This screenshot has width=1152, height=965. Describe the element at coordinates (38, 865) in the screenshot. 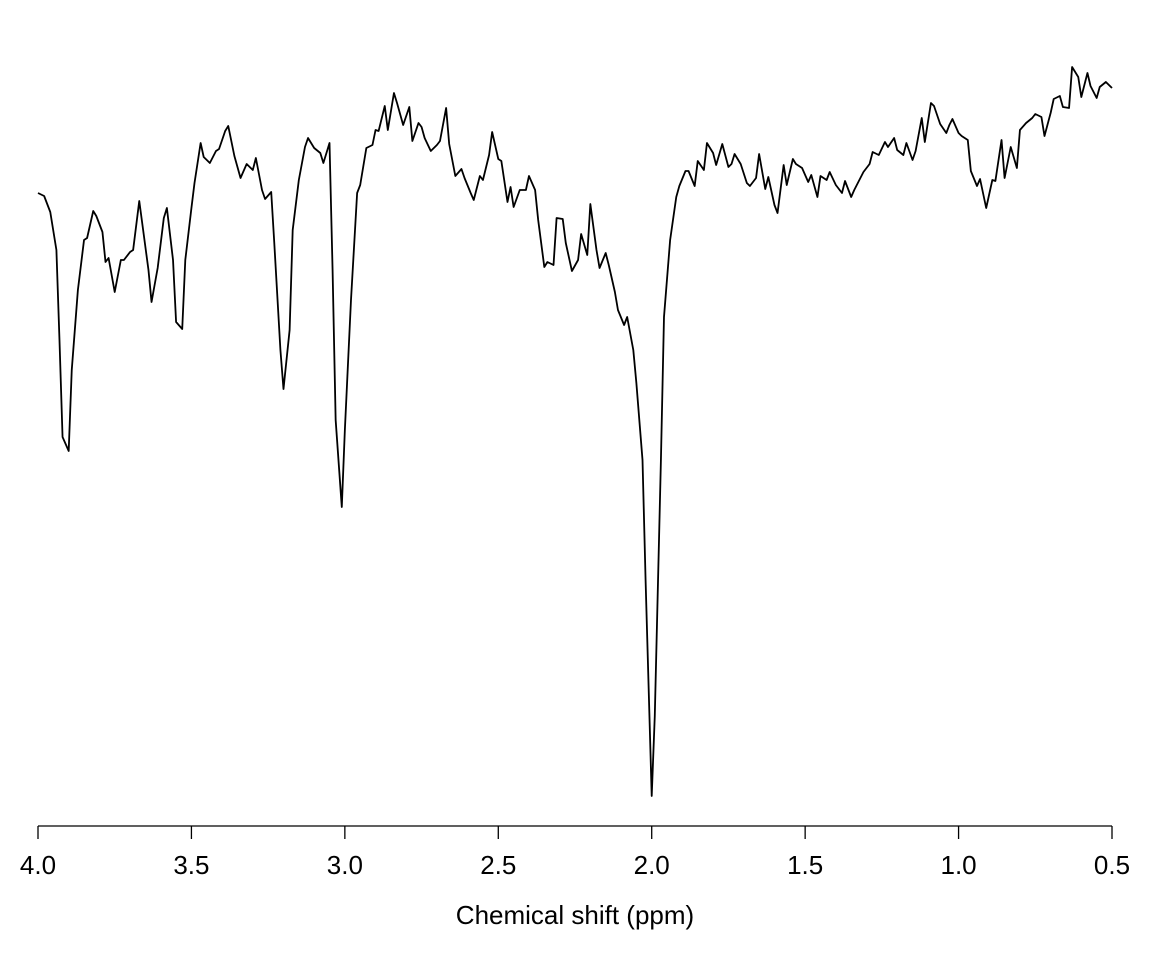

I see `x-tick-label: 4.0` at that location.